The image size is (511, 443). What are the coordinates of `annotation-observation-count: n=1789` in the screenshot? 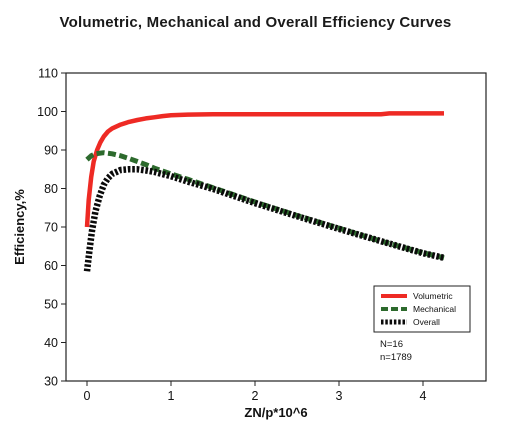 It's located at (396, 357).